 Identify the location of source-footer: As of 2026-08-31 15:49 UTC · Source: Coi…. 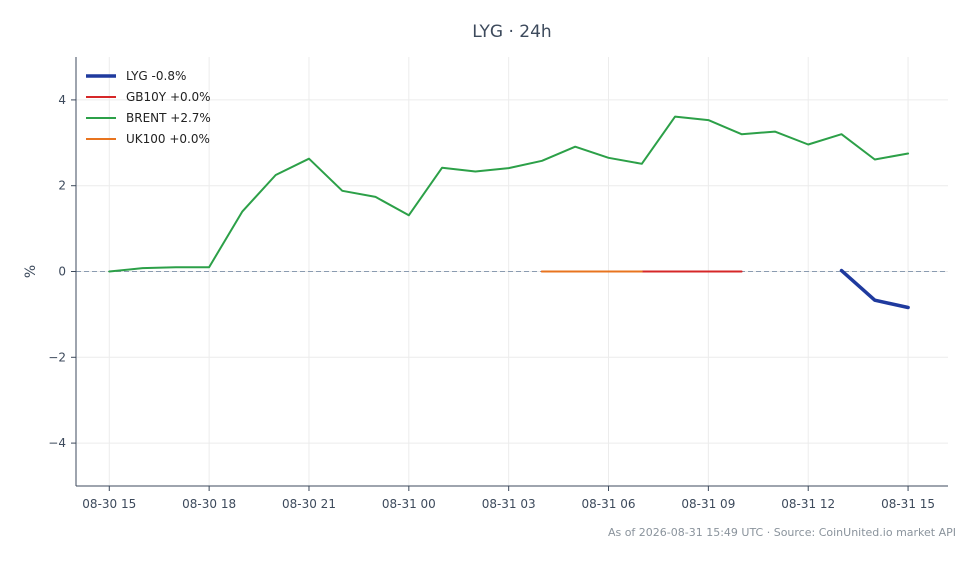
(781, 532).